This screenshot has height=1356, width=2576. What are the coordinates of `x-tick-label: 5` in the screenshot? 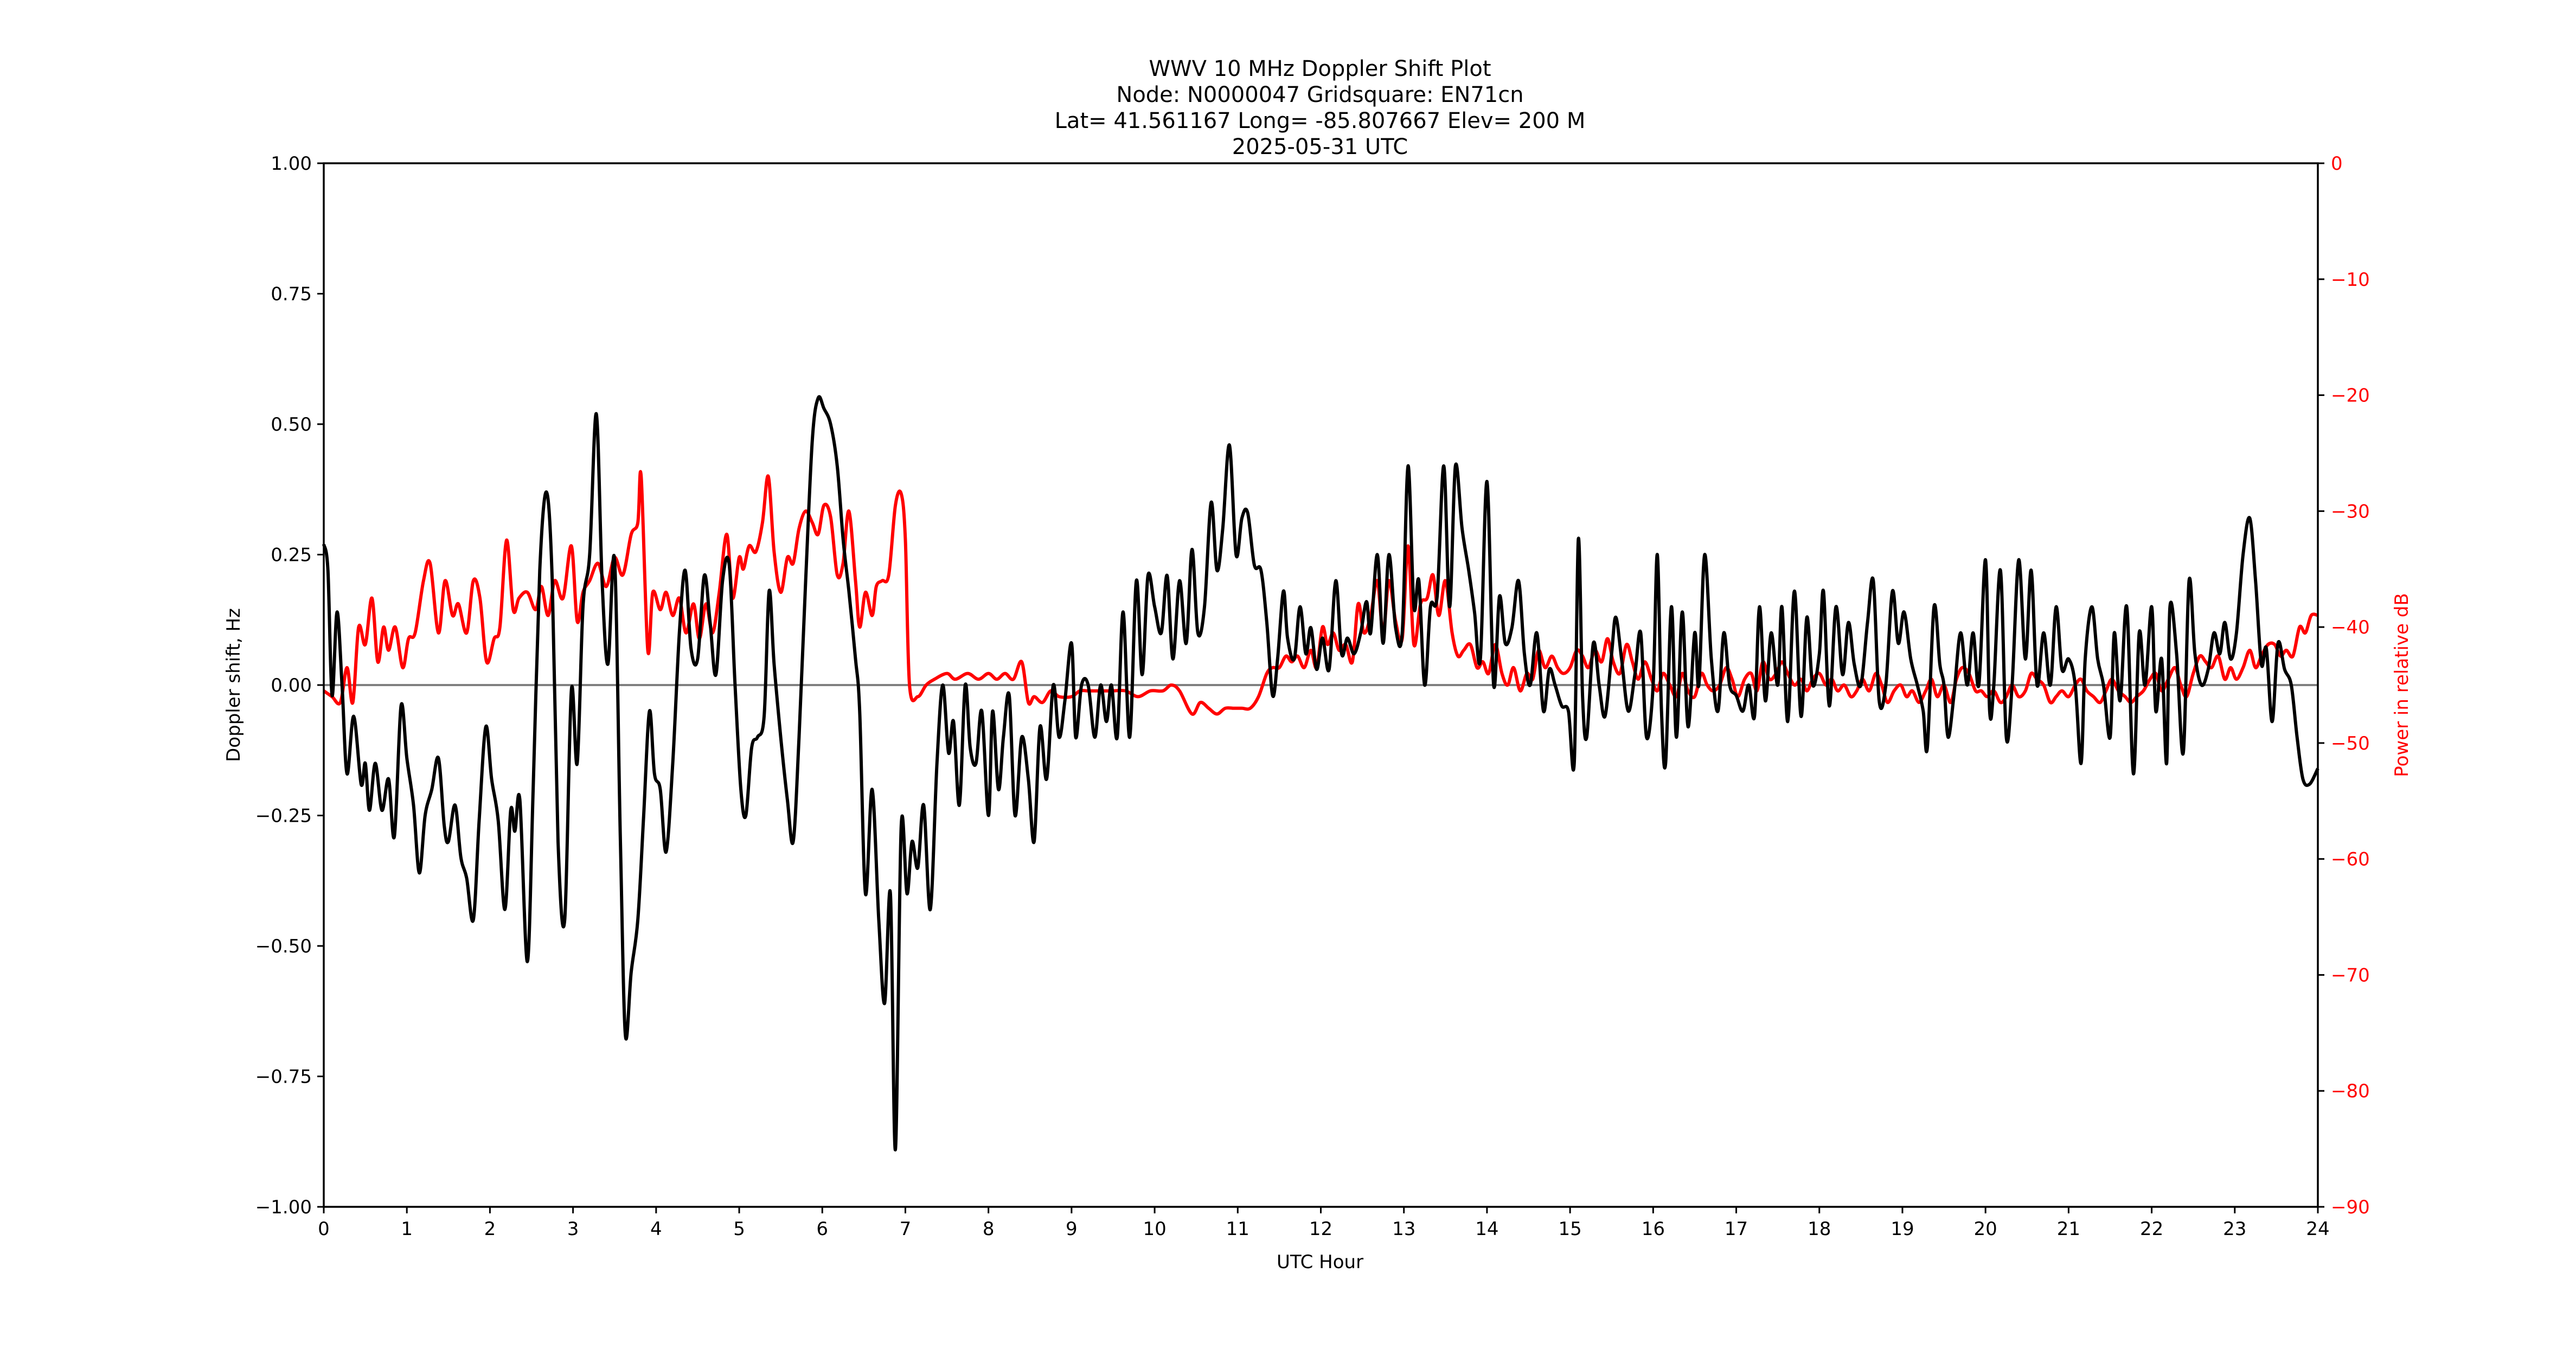 It's located at (739, 1229).